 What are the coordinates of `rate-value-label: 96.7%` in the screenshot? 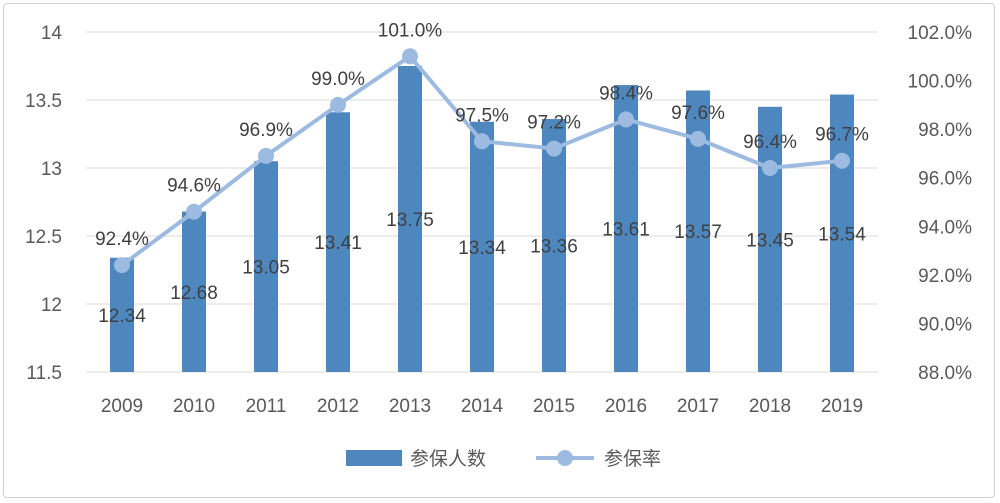 It's located at (842, 135).